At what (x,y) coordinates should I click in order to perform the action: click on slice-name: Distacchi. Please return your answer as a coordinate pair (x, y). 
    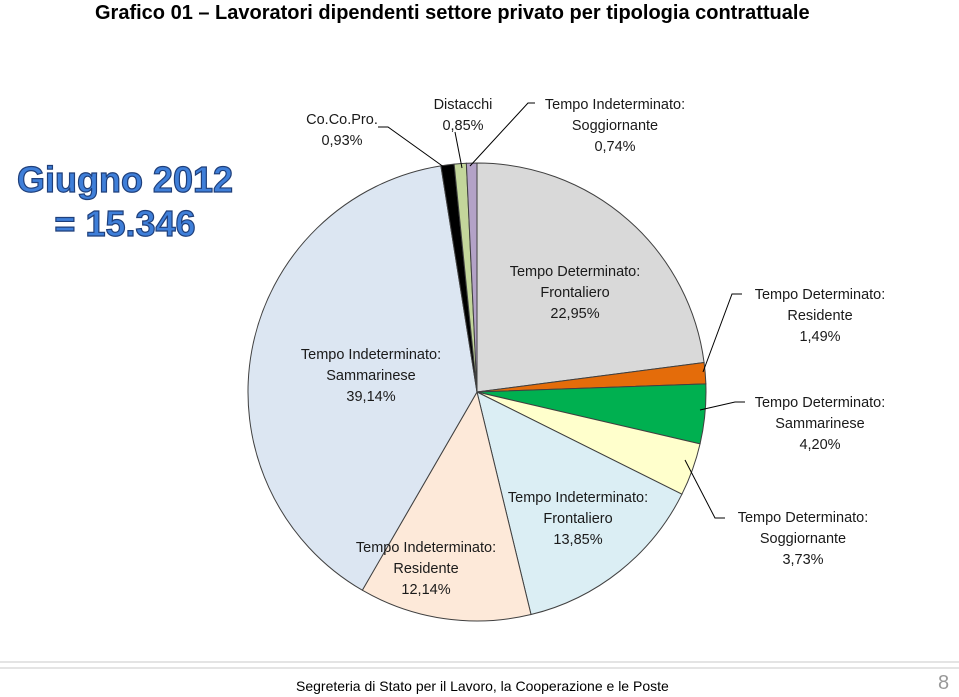
    Looking at the image, I should click on (463, 105).